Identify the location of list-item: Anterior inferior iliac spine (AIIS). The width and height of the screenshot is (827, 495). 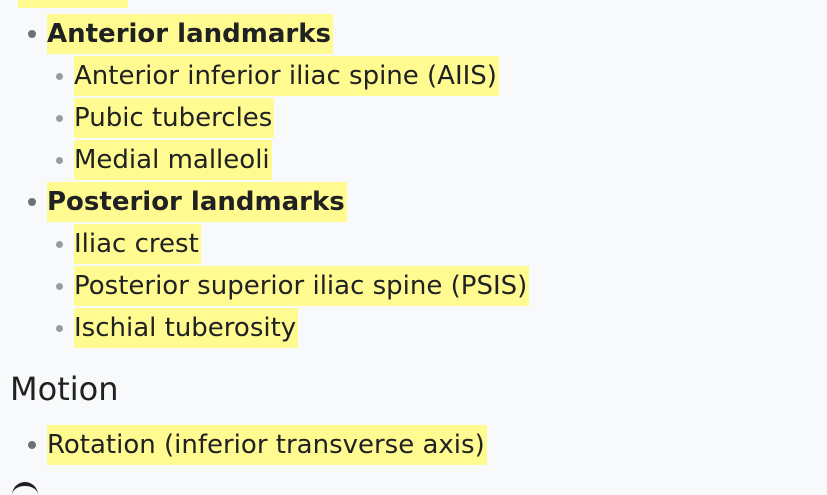
(292, 76).